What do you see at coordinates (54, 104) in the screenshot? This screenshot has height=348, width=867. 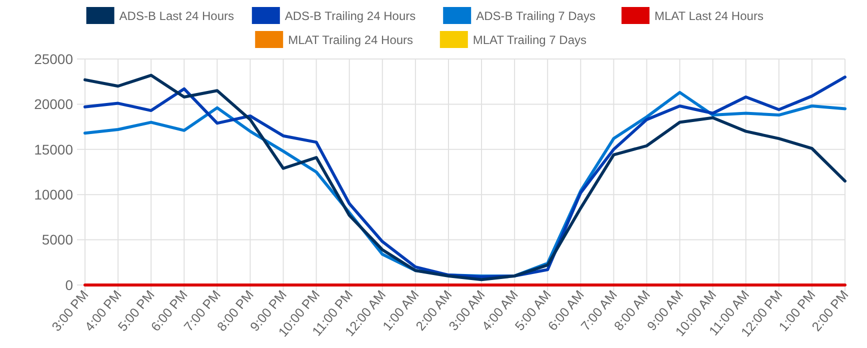 I see `y-tick-label: 20000` at bounding box center [54, 104].